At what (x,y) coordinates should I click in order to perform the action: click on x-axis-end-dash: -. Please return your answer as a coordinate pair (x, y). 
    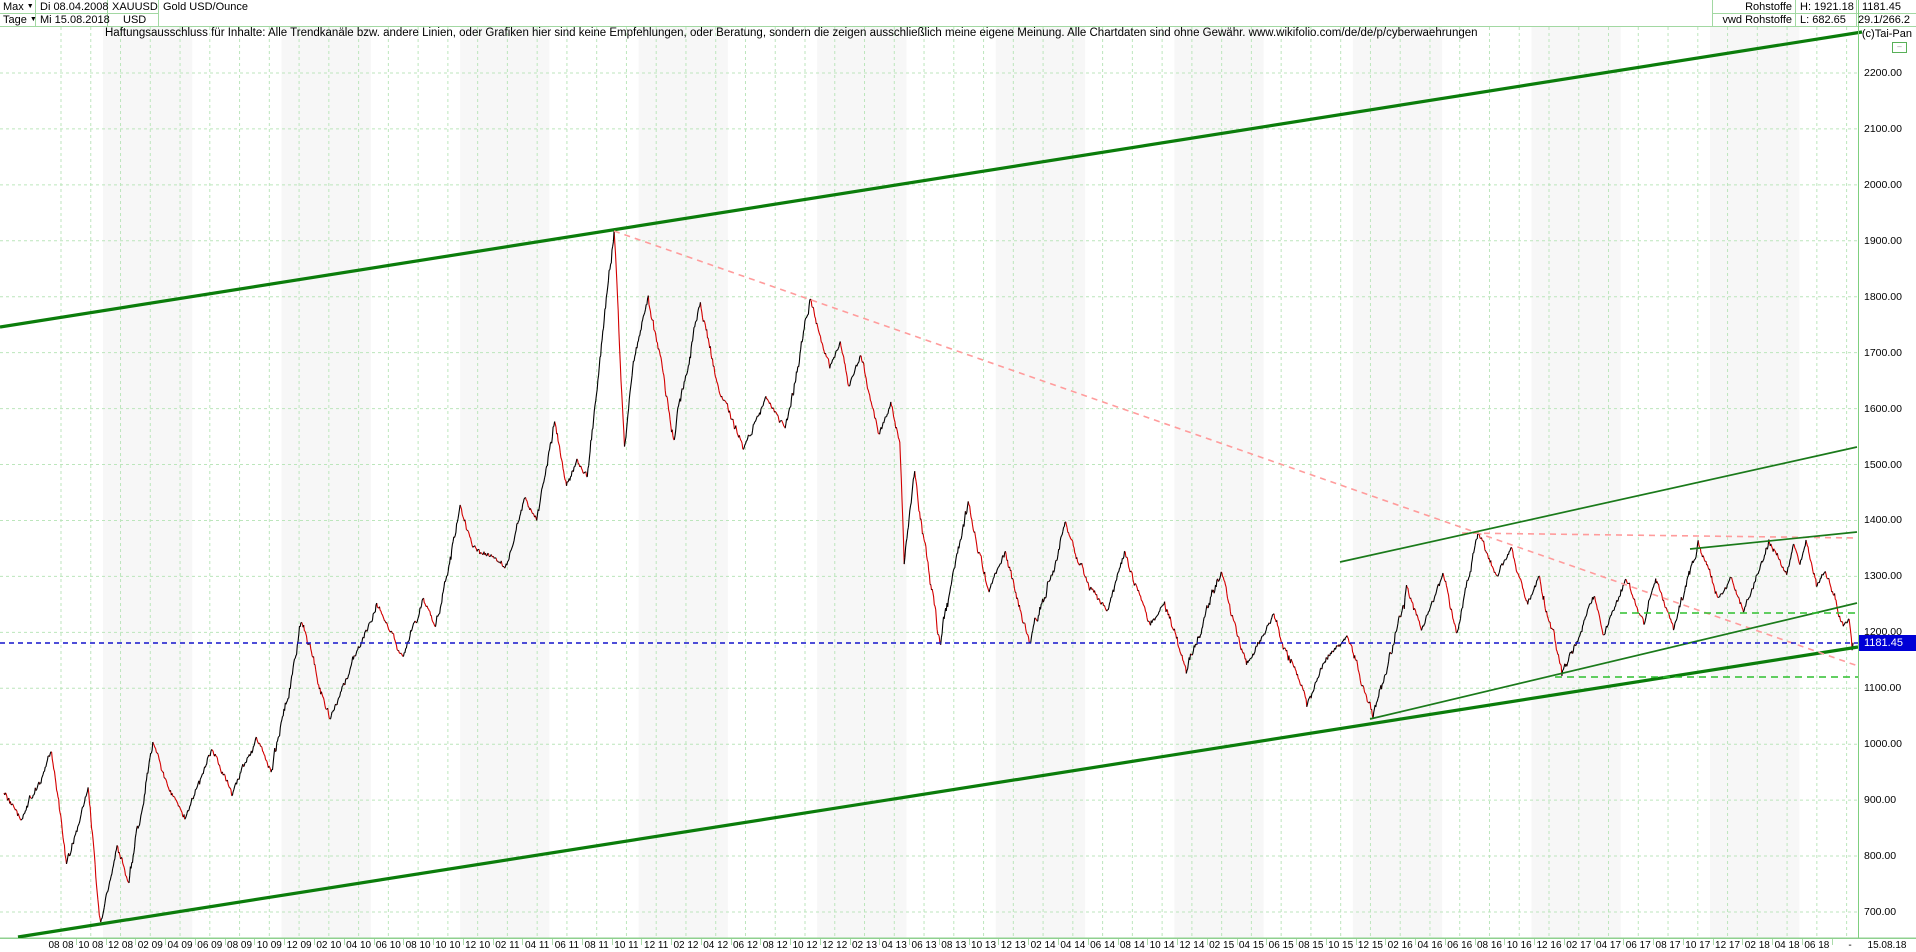
    Looking at the image, I should click on (1850, 945).